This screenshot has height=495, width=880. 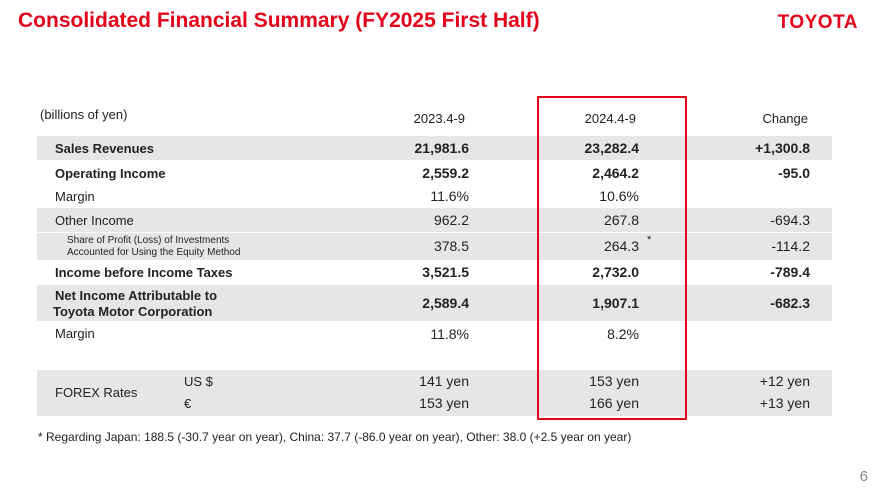 I want to click on table-row-other-income: Other Income 962.2 267.8 -694.3, so click(x=434, y=220).